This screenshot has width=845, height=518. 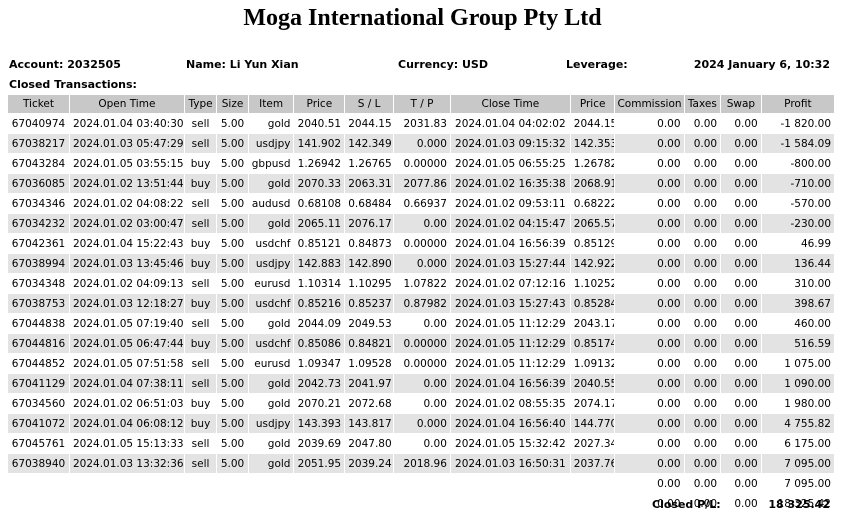 What do you see at coordinates (38, 143) in the screenshot?
I see `table-cell: 67038217` at bounding box center [38, 143].